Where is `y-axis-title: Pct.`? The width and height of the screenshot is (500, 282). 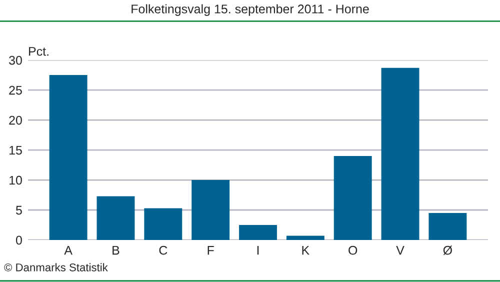 y-axis-title: Pct. is located at coordinates (38, 51).